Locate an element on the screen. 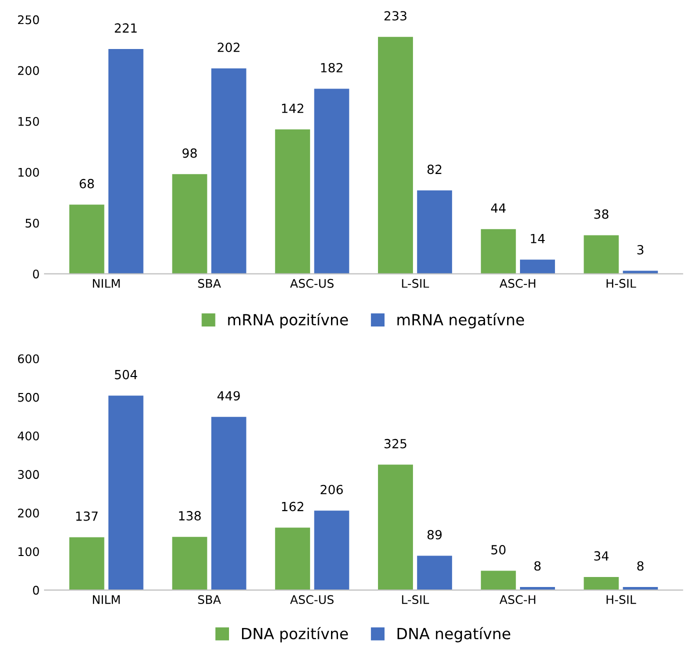  y-tick-label: 150 is located at coordinates (28, 121).